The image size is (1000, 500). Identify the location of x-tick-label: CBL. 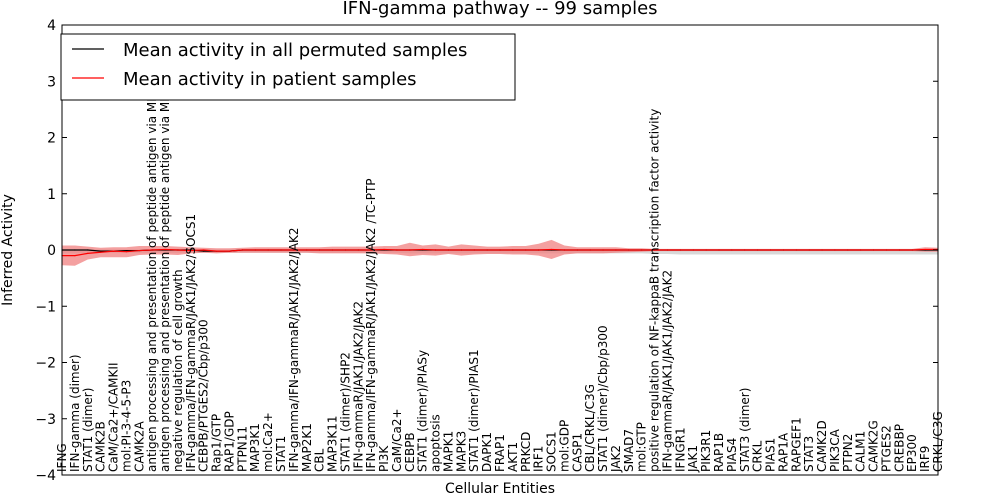
(320, 460).